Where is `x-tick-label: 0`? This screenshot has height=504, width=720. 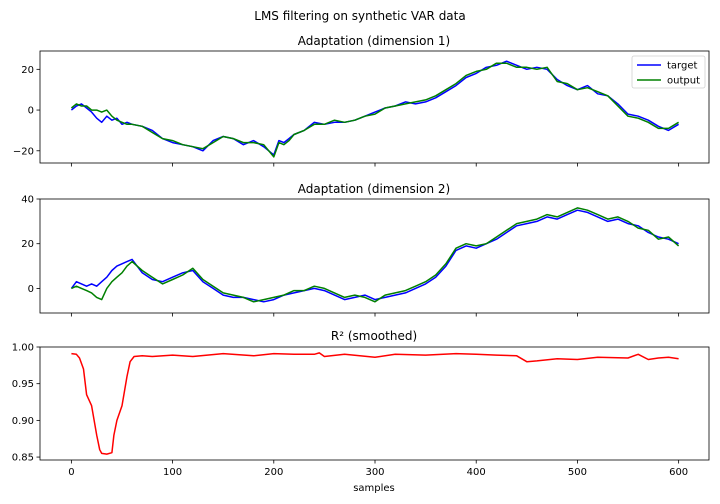 x-tick-label: 0 is located at coordinates (71, 472).